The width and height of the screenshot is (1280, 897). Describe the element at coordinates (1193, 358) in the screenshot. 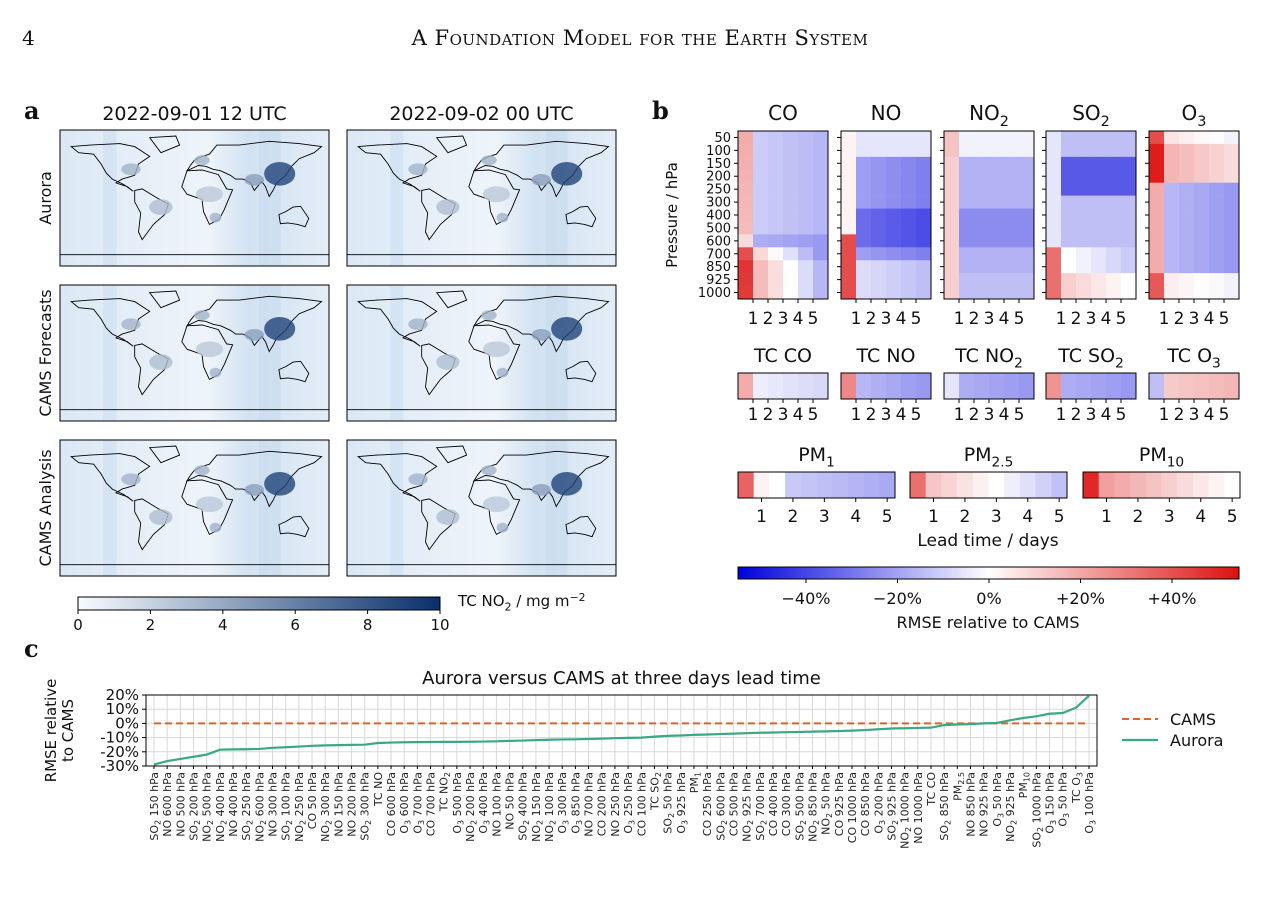

I see `tc-title: TC O3` at that location.